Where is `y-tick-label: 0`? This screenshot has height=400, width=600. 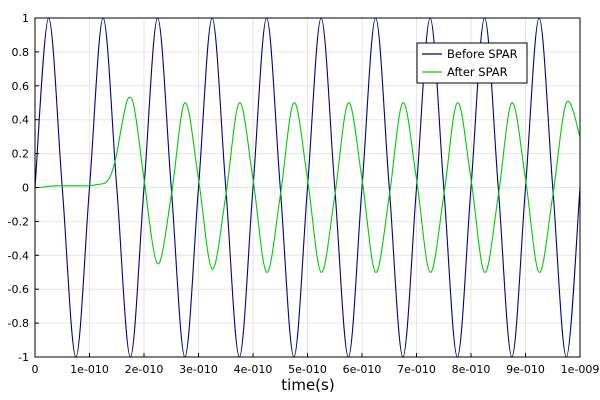
y-tick-label: 0 is located at coordinates (25, 188).